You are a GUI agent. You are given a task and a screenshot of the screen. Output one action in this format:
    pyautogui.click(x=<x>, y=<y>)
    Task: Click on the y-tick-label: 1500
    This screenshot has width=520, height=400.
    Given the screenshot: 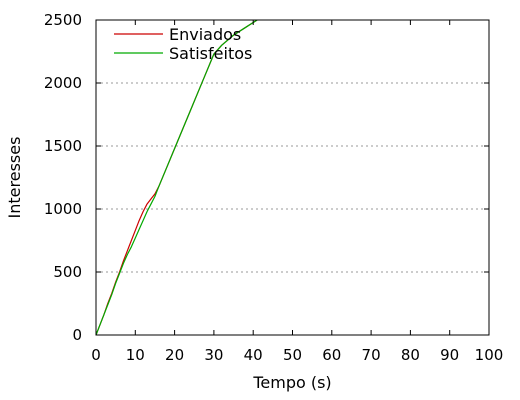 What is the action you would take?
    pyautogui.click(x=63, y=146)
    